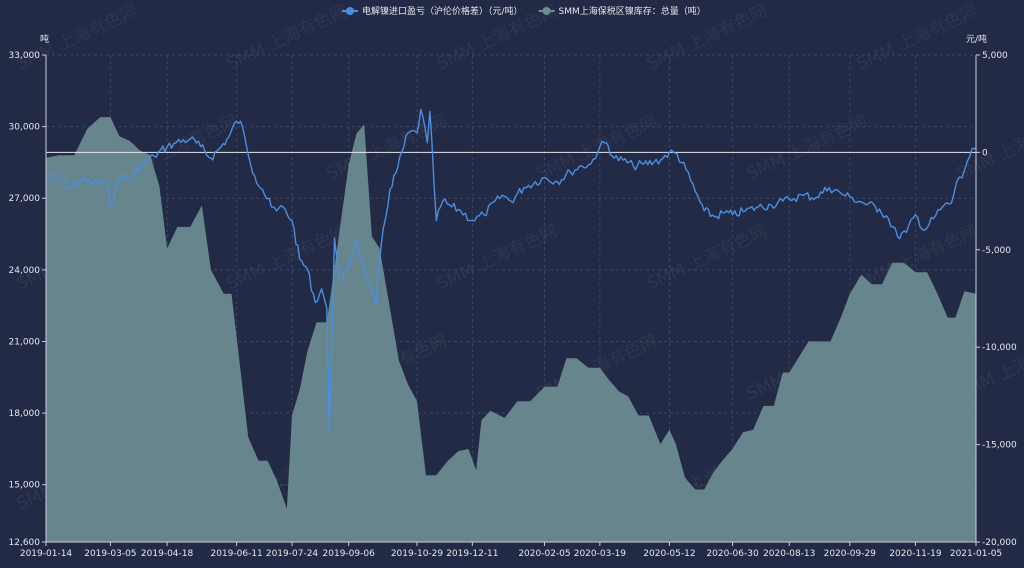 This screenshot has width=1024, height=568. What do you see at coordinates (999, 446) in the screenshot?
I see `right-tick-label: -15,000` at bounding box center [999, 446].